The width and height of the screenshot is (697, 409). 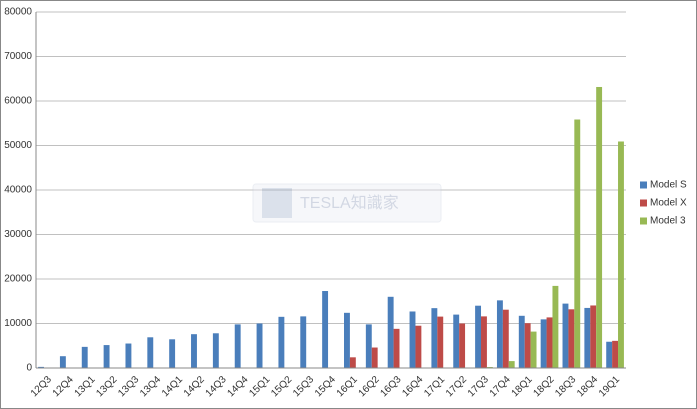 What do you see at coordinates (18, 190) in the screenshot?
I see `y-tick-label: 40000` at bounding box center [18, 190].